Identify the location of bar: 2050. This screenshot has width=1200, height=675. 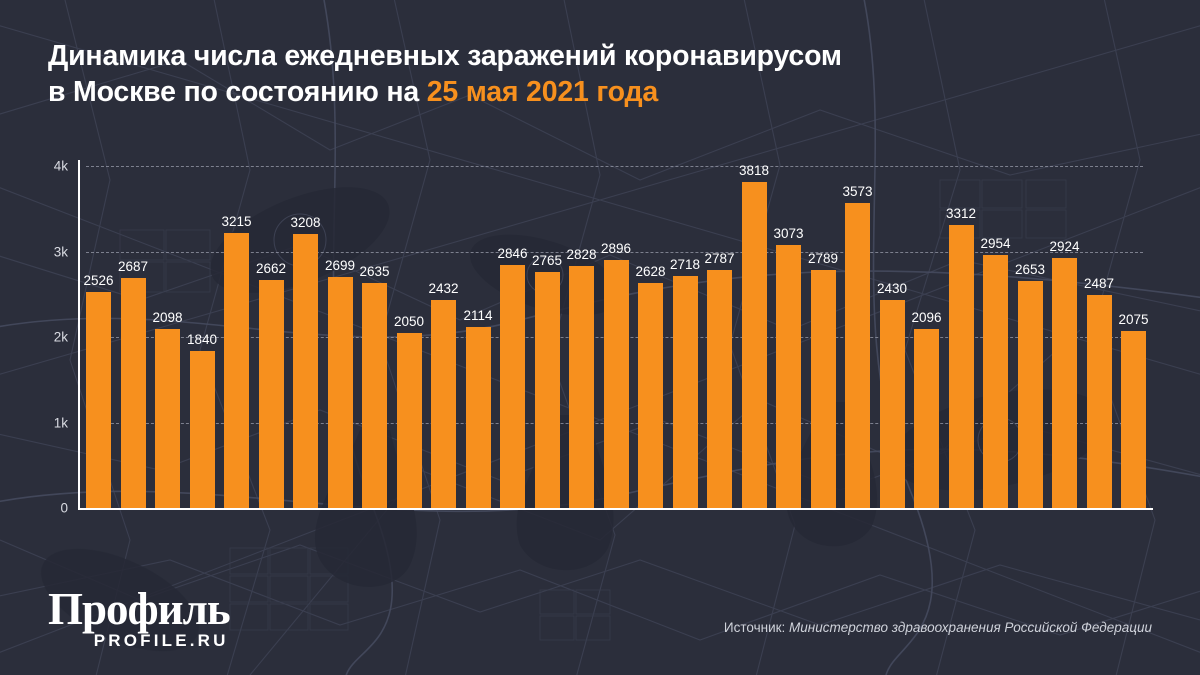
(409, 411).